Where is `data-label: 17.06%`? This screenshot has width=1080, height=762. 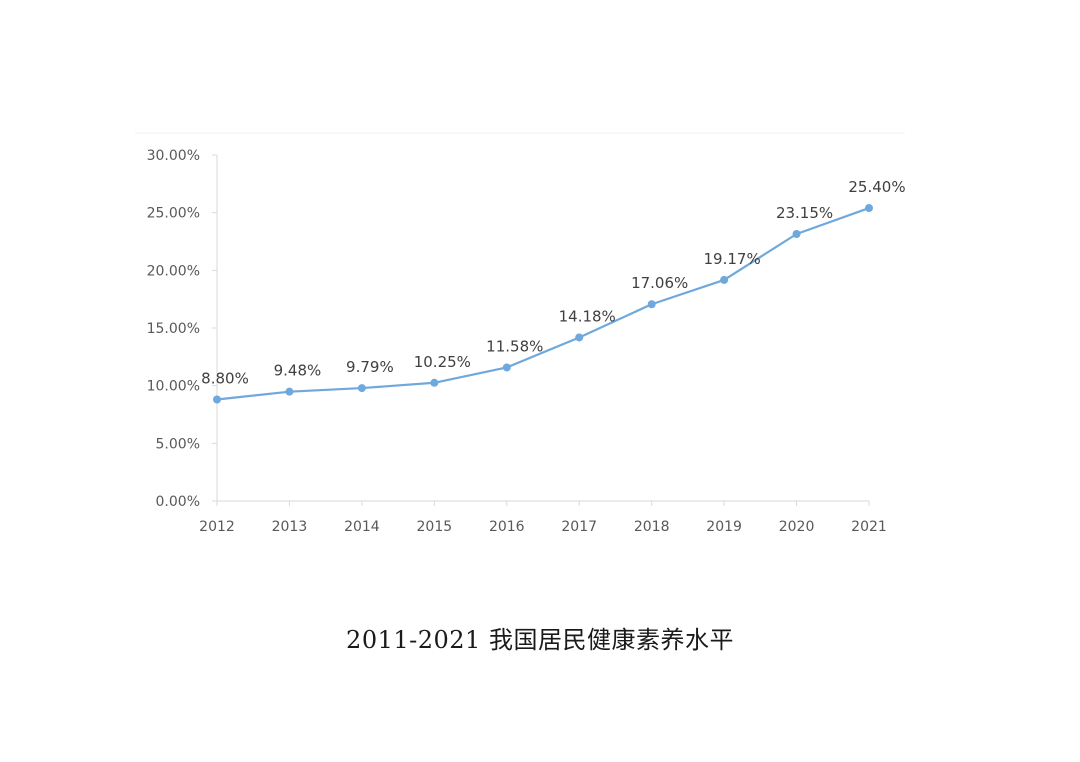 data-label: 17.06% is located at coordinates (659, 283).